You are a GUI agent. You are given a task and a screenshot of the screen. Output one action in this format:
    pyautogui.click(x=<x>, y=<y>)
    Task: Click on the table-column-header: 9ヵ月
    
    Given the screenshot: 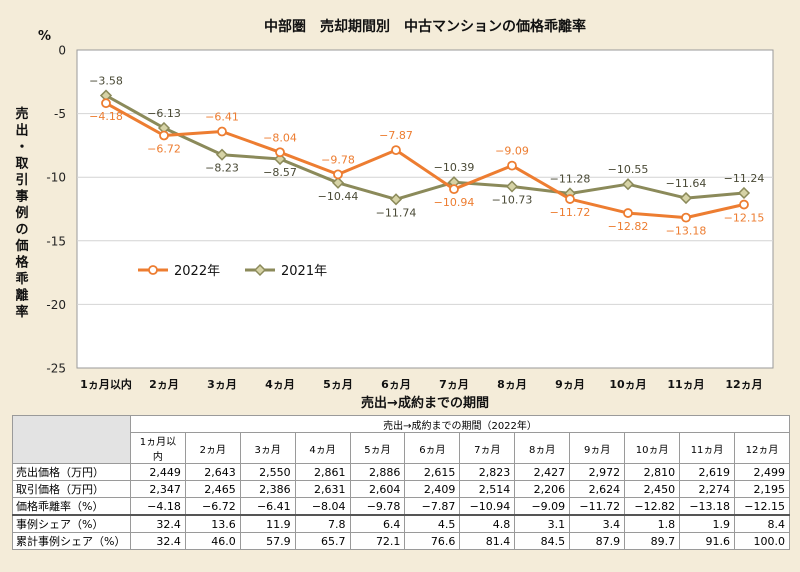 What is the action you would take?
    pyautogui.click(x=597, y=448)
    